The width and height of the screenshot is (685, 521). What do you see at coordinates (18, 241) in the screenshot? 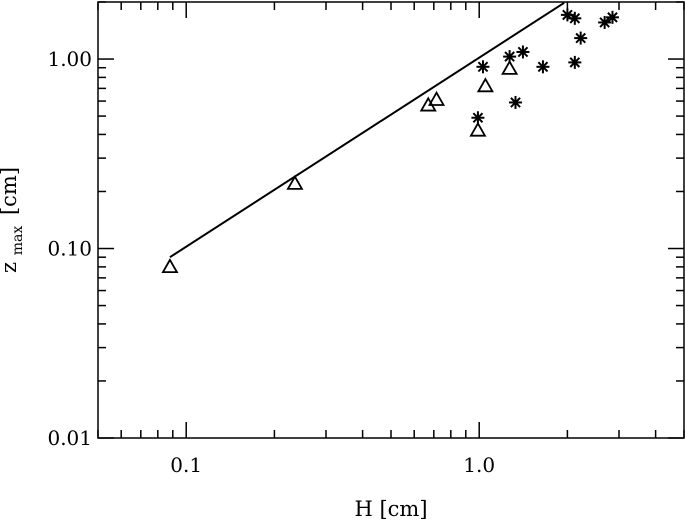
I see `y-axis-label-sub: max` at bounding box center [18, 241].